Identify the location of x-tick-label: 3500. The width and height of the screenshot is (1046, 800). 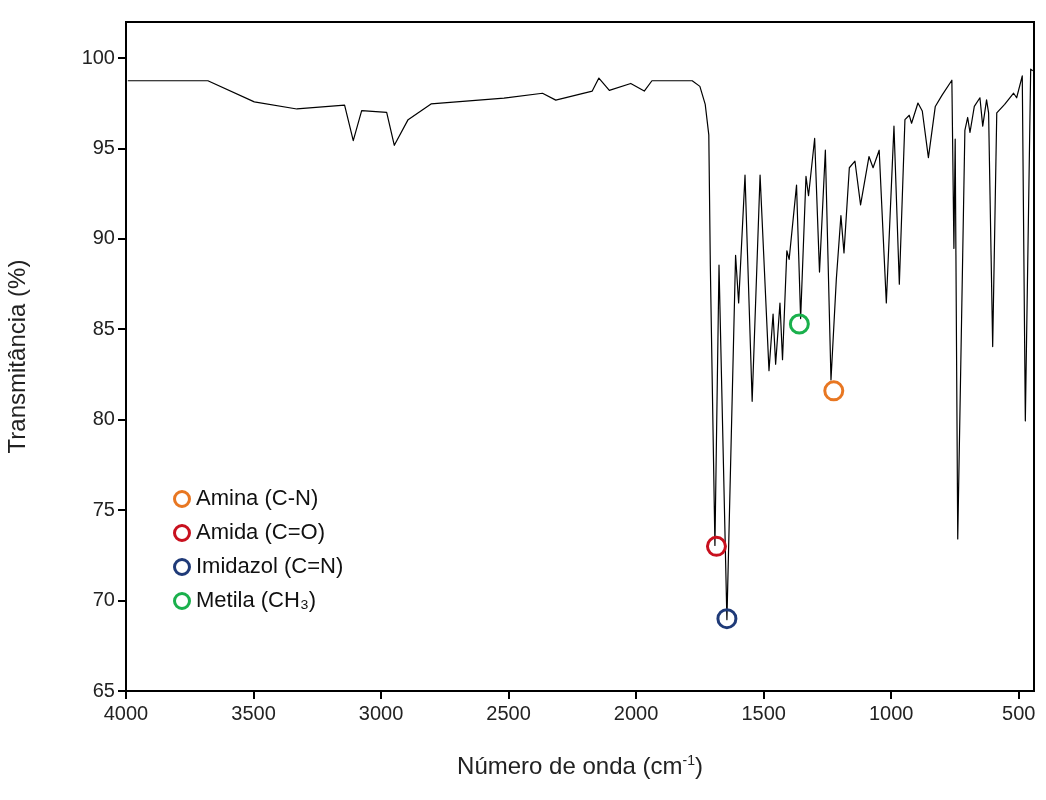
(253, 712).